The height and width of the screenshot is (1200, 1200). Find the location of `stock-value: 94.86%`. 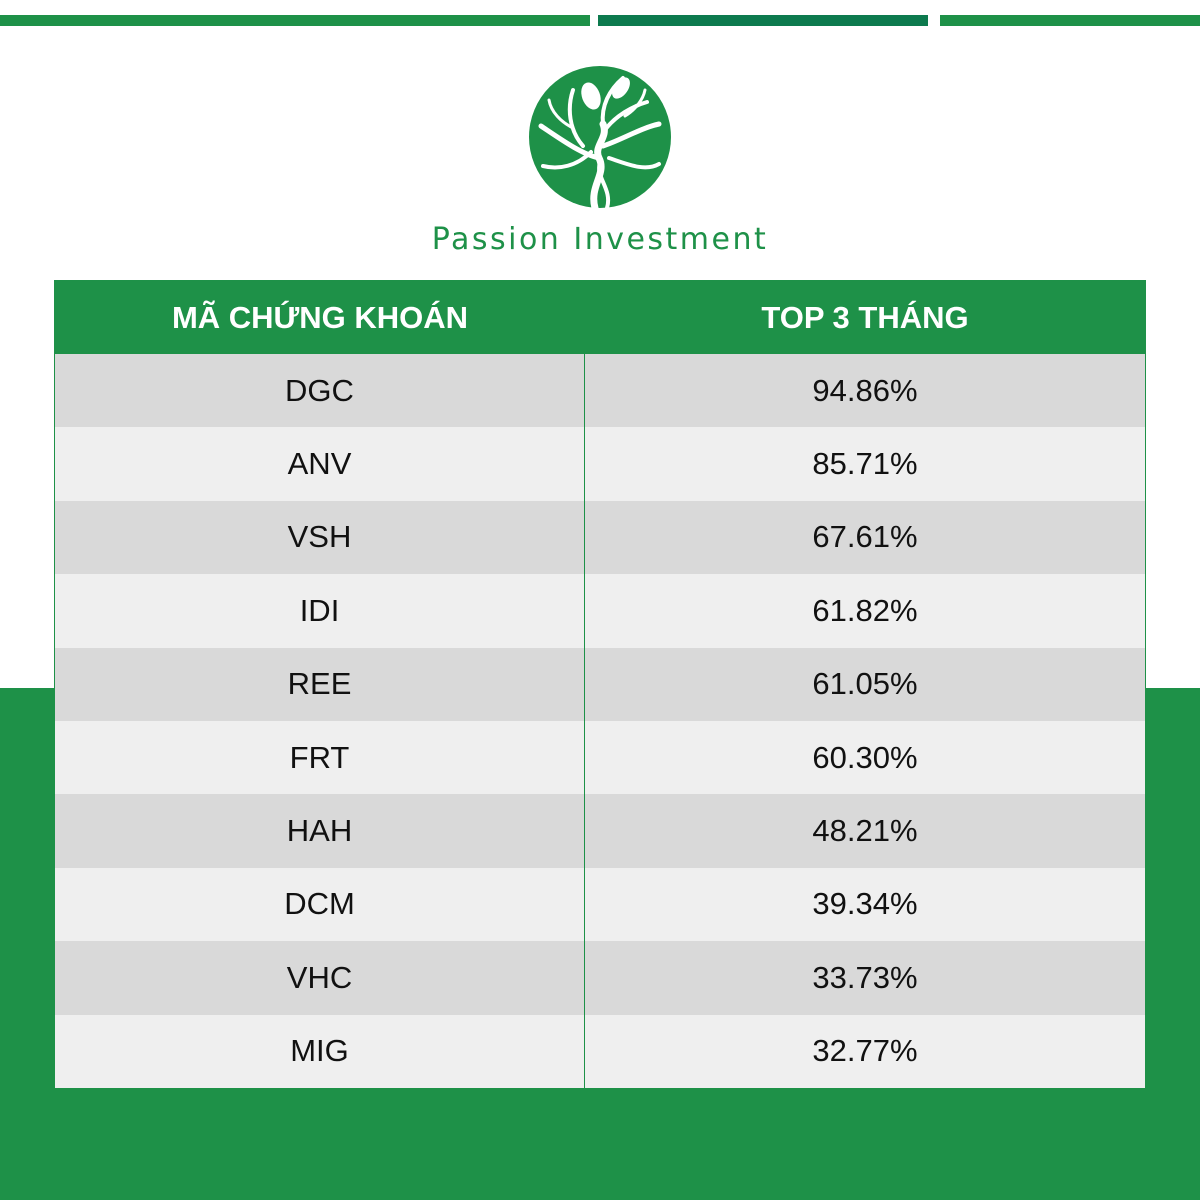

stock-value: 94.86% is located at coordinates (865, 390).